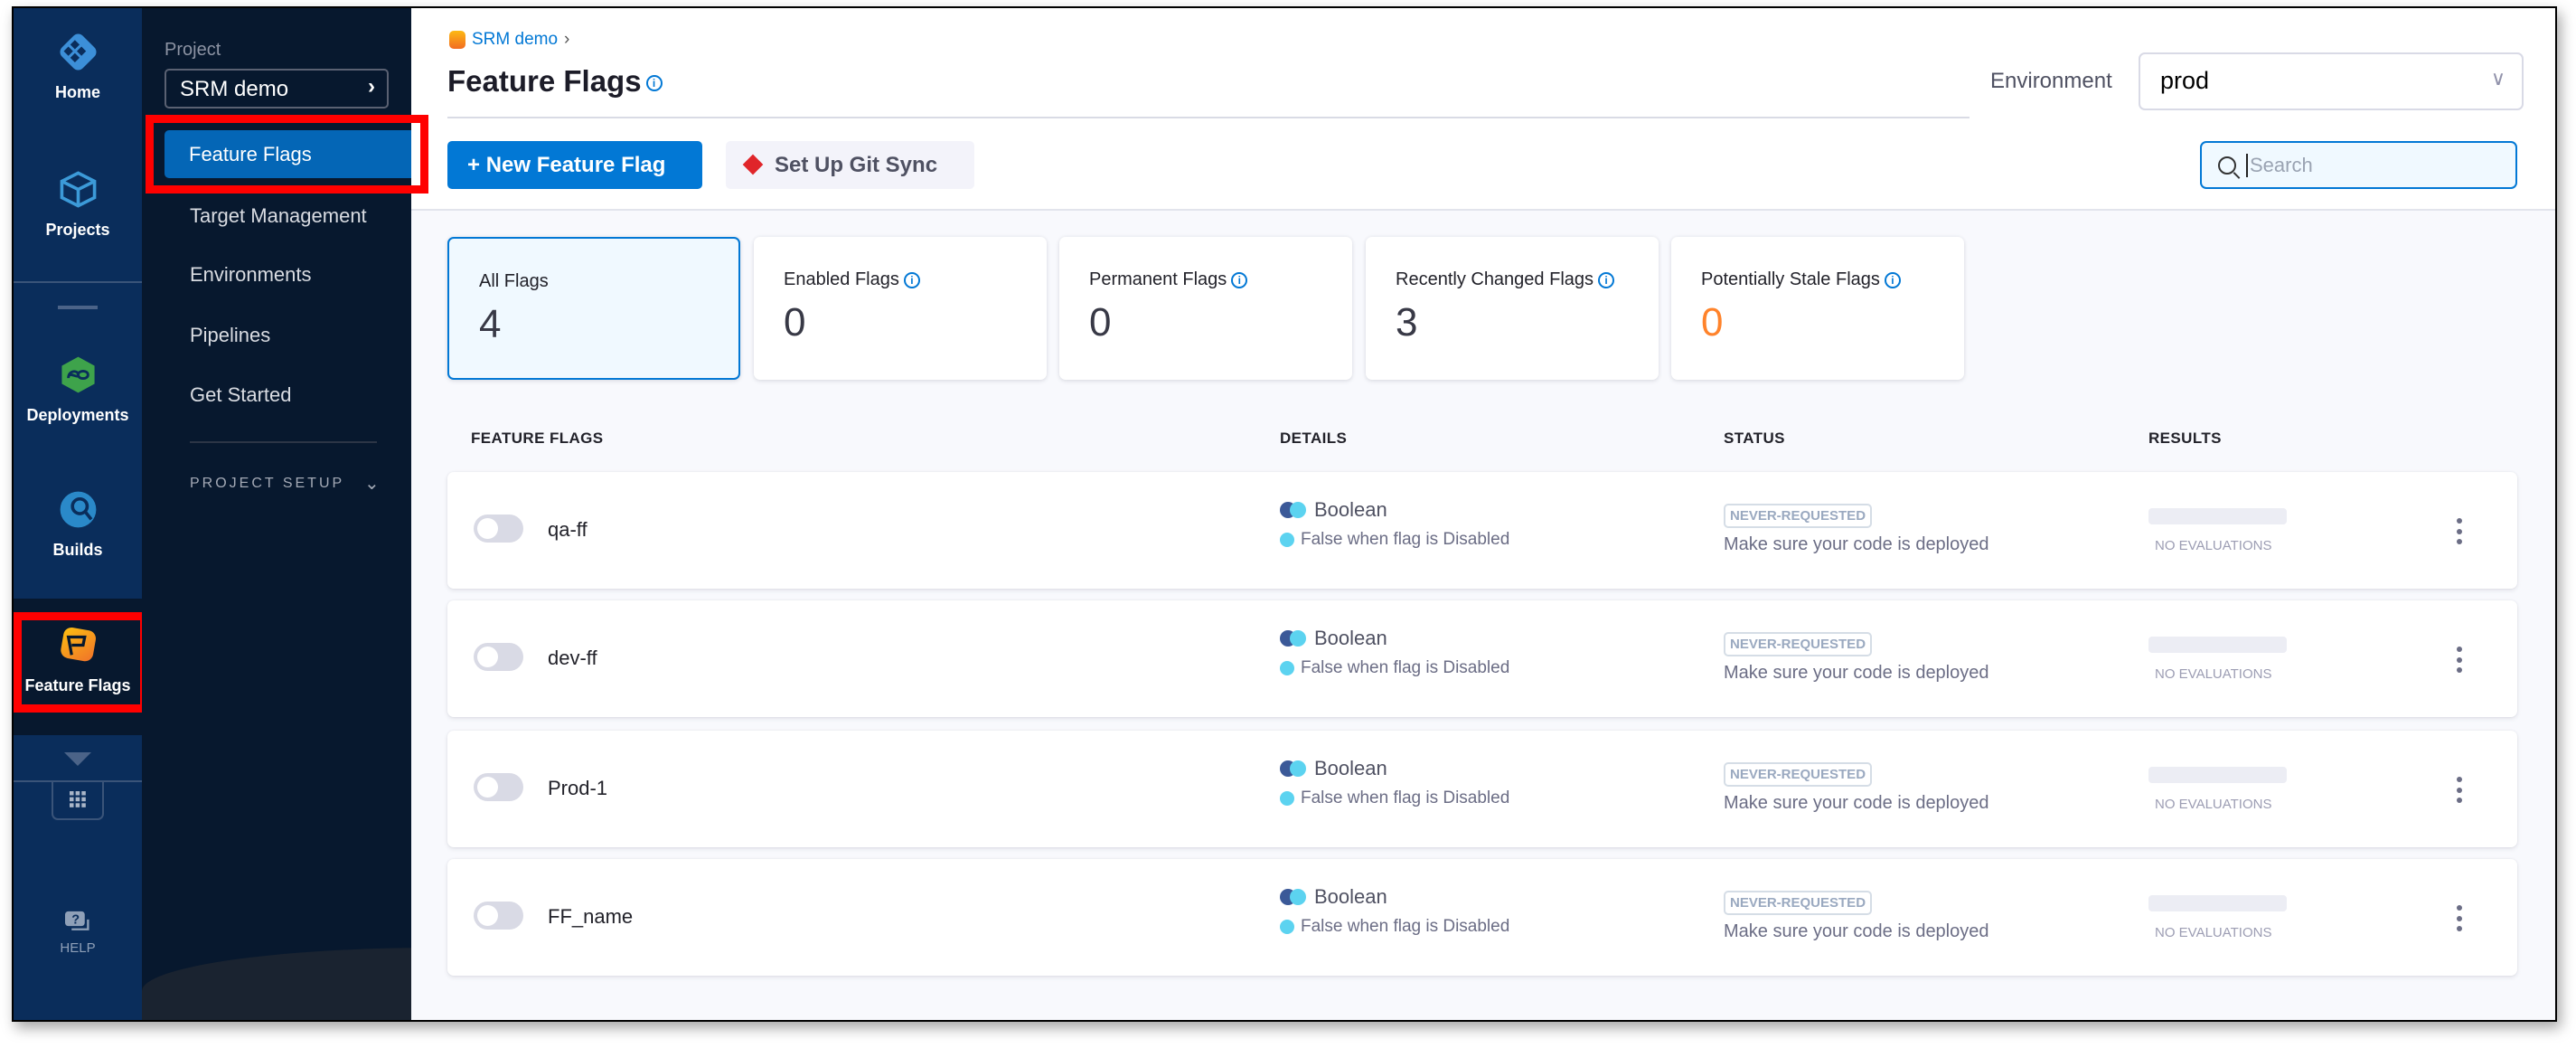 This screenshot has height=1048, width=2576. I want to click on help-icon: ?, so click(76, 920).